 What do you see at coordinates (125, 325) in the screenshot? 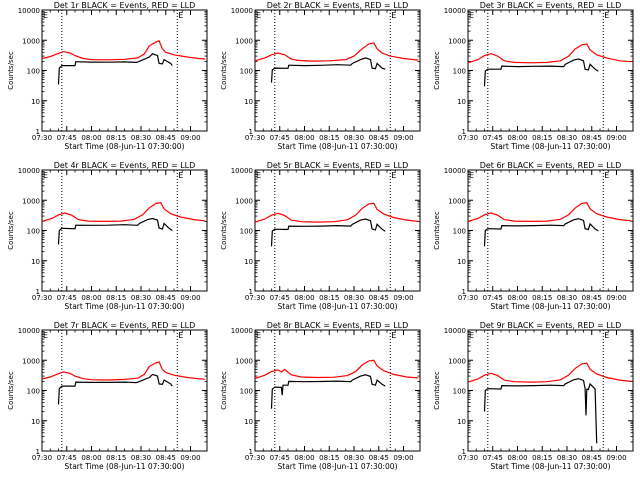
I see `panel-title: Det 7r BLACK = Events, RED = LLD` at bounding box center [125, 325].